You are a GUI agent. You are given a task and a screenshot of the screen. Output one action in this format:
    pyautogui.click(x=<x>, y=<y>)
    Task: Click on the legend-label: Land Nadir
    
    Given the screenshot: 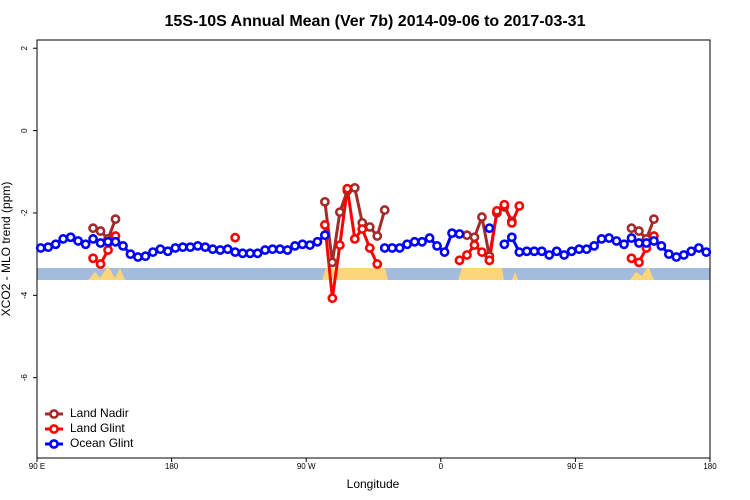 What is the action you would take?
    pyautogui.click(x=99, y=413)
    